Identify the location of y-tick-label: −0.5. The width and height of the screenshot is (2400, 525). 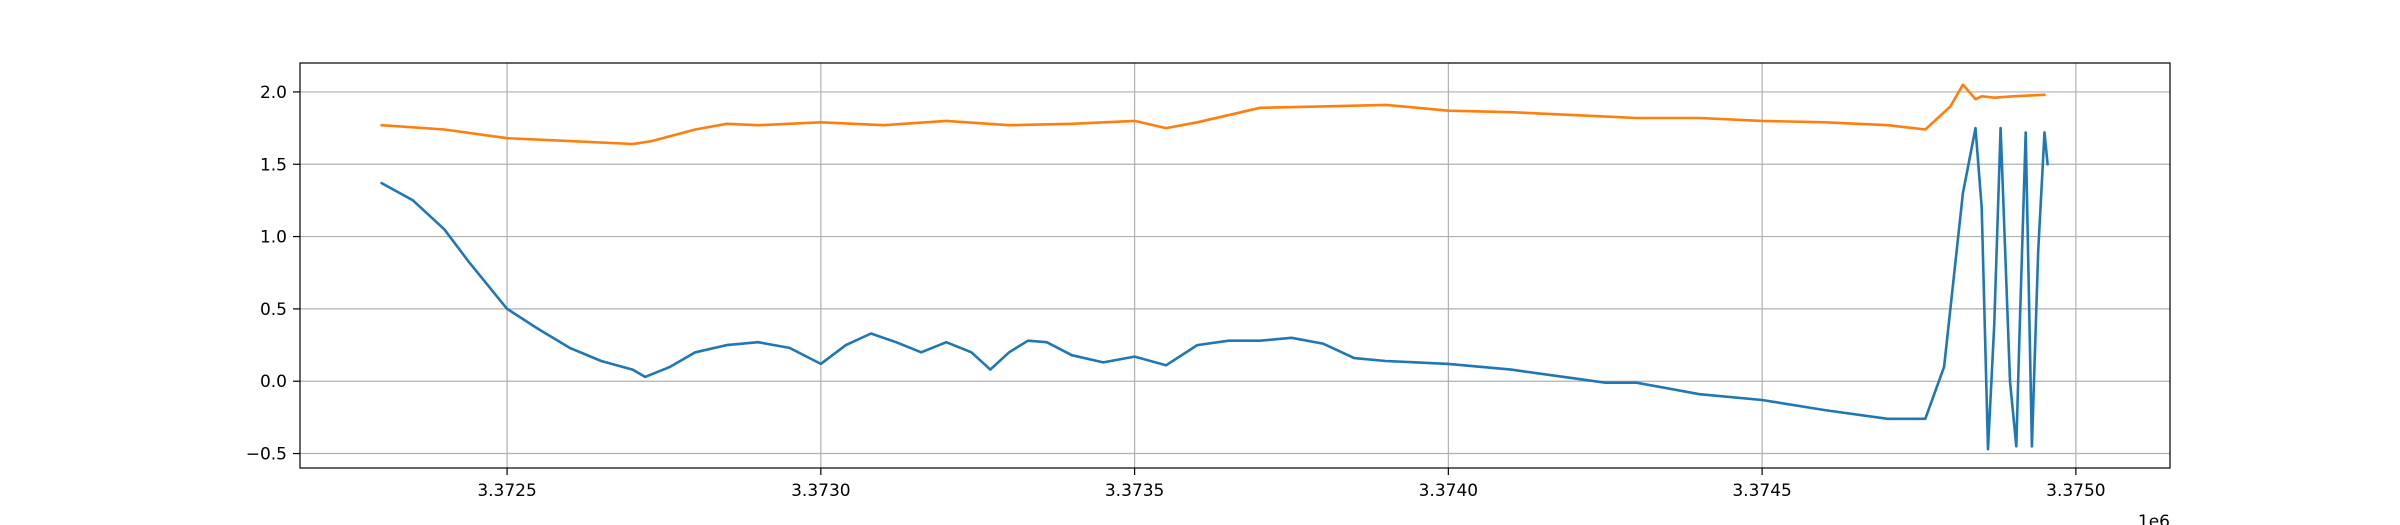
(266, 455).